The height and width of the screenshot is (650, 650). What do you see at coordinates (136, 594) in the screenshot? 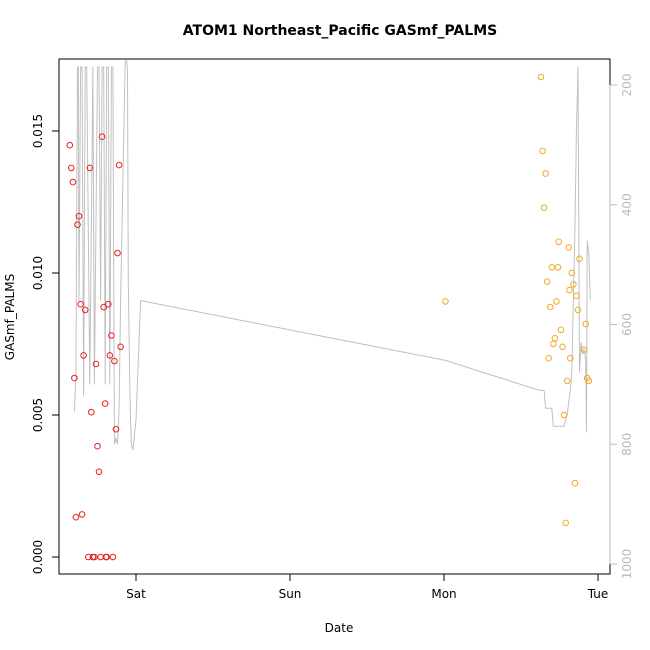
I see `x-tick-label: Sat` at bounding box center [136, 594].